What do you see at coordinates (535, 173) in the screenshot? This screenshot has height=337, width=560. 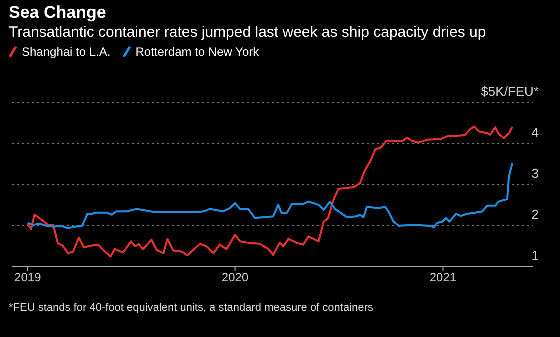 I see `y-tick-label: 3` at bounding box center [535, 173].